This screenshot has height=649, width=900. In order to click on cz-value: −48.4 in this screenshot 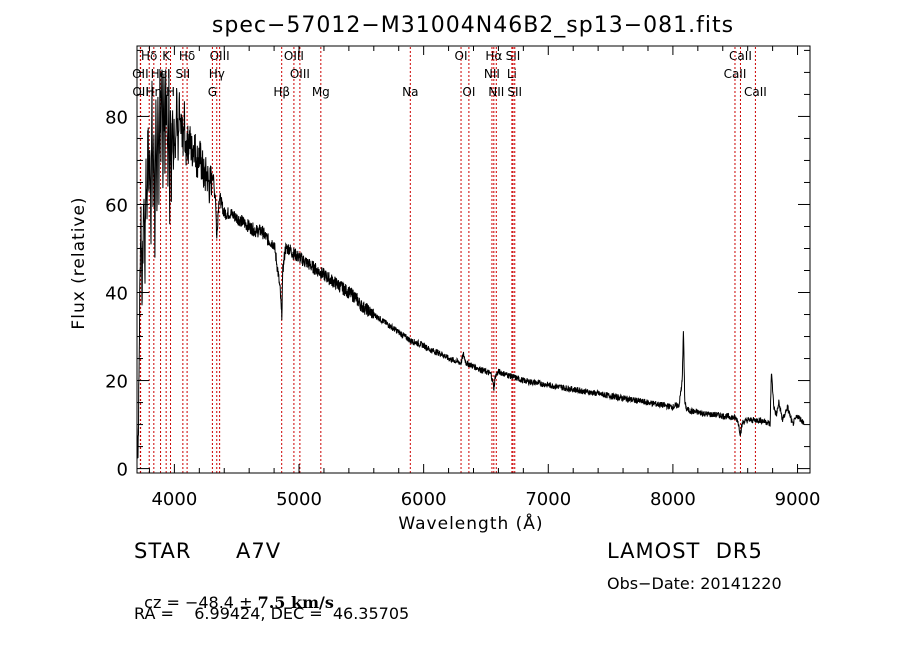, I will do `click(209, 602)`.